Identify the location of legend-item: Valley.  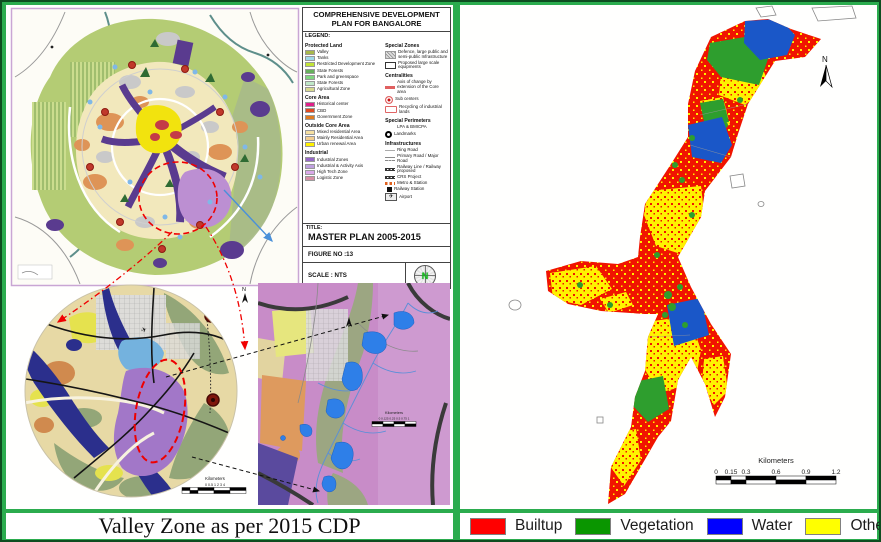
(345, 52).